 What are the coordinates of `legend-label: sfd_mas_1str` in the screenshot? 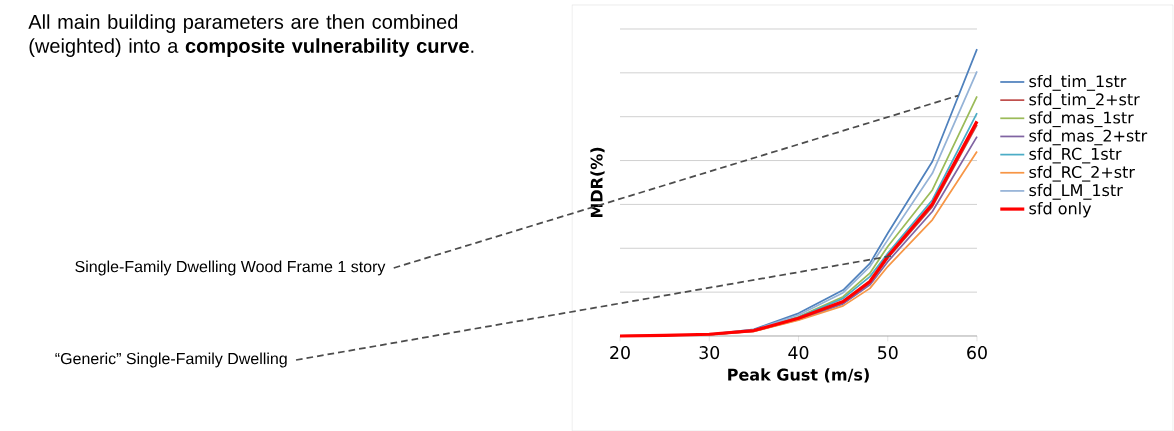 It's located at (1081, 119).